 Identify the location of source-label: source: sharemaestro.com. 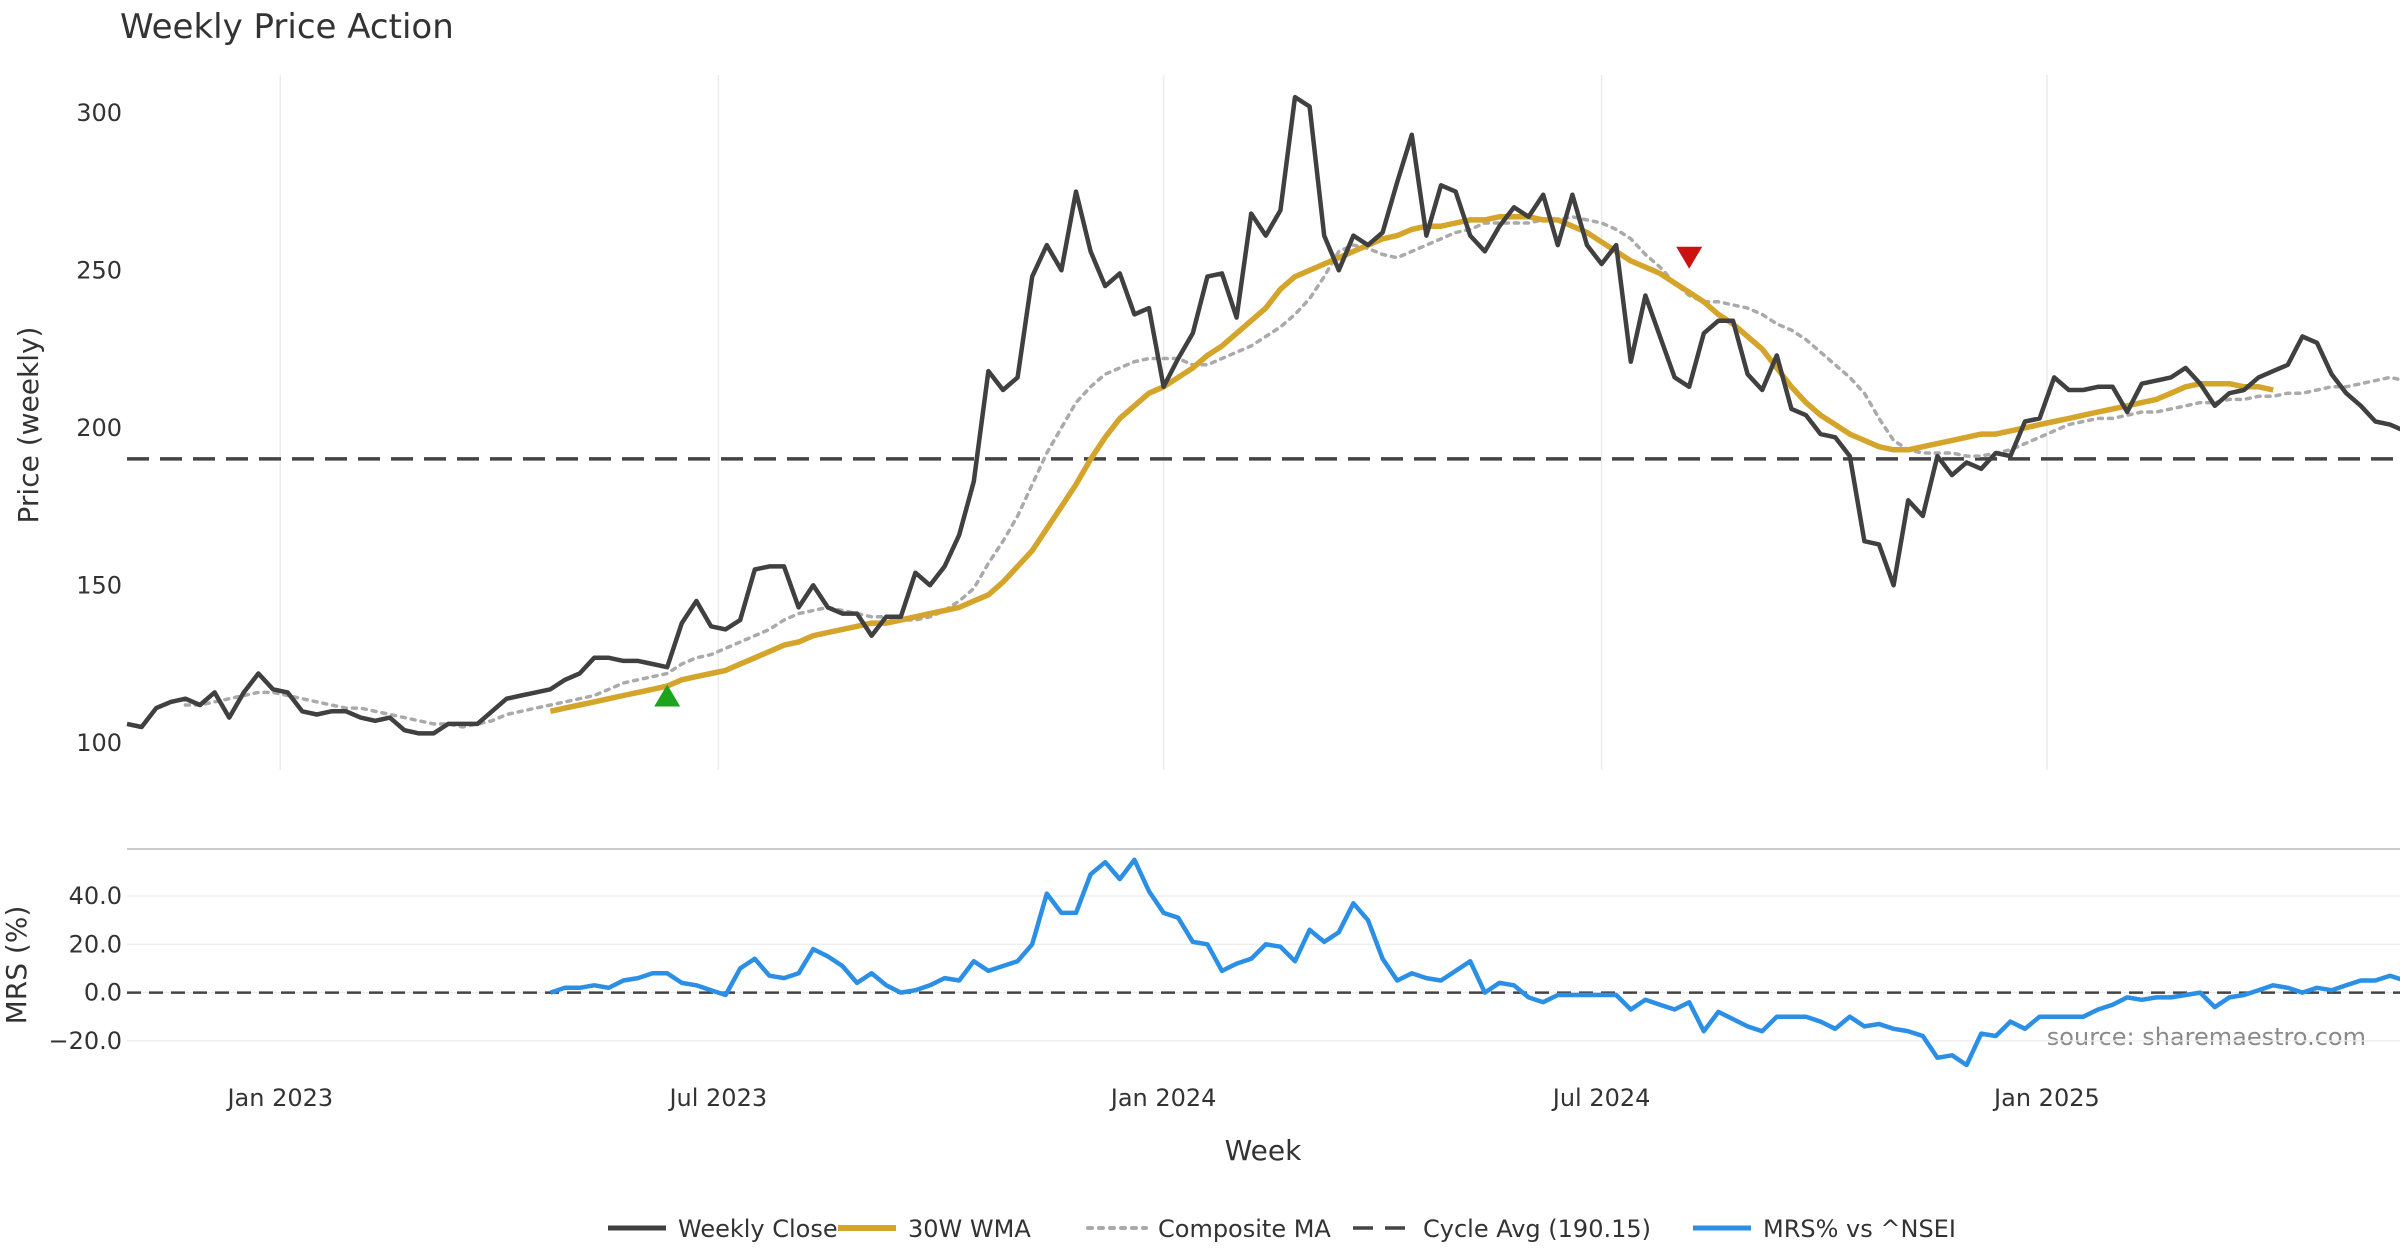
(2206, 1037).